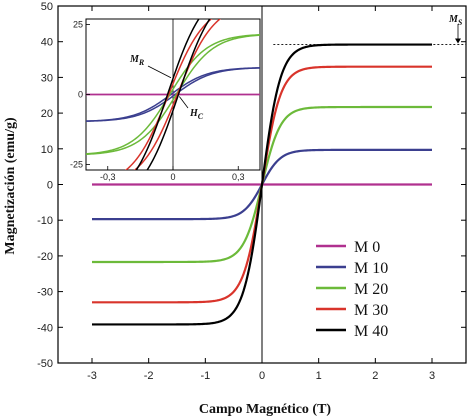  Describe the element at coordinates (50, 186) in the screenshot. I see `y-tick-label-5: 0` at that location.